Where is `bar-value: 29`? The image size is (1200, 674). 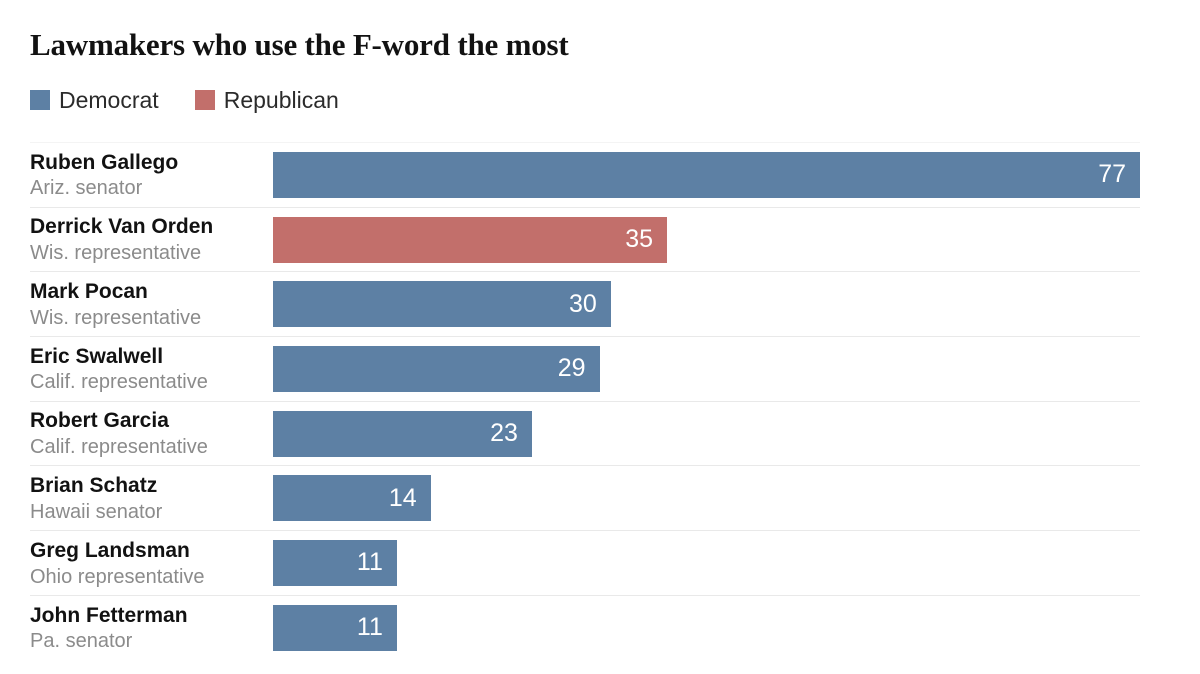
bar-value: 29 is located at coordinates (571, 368).